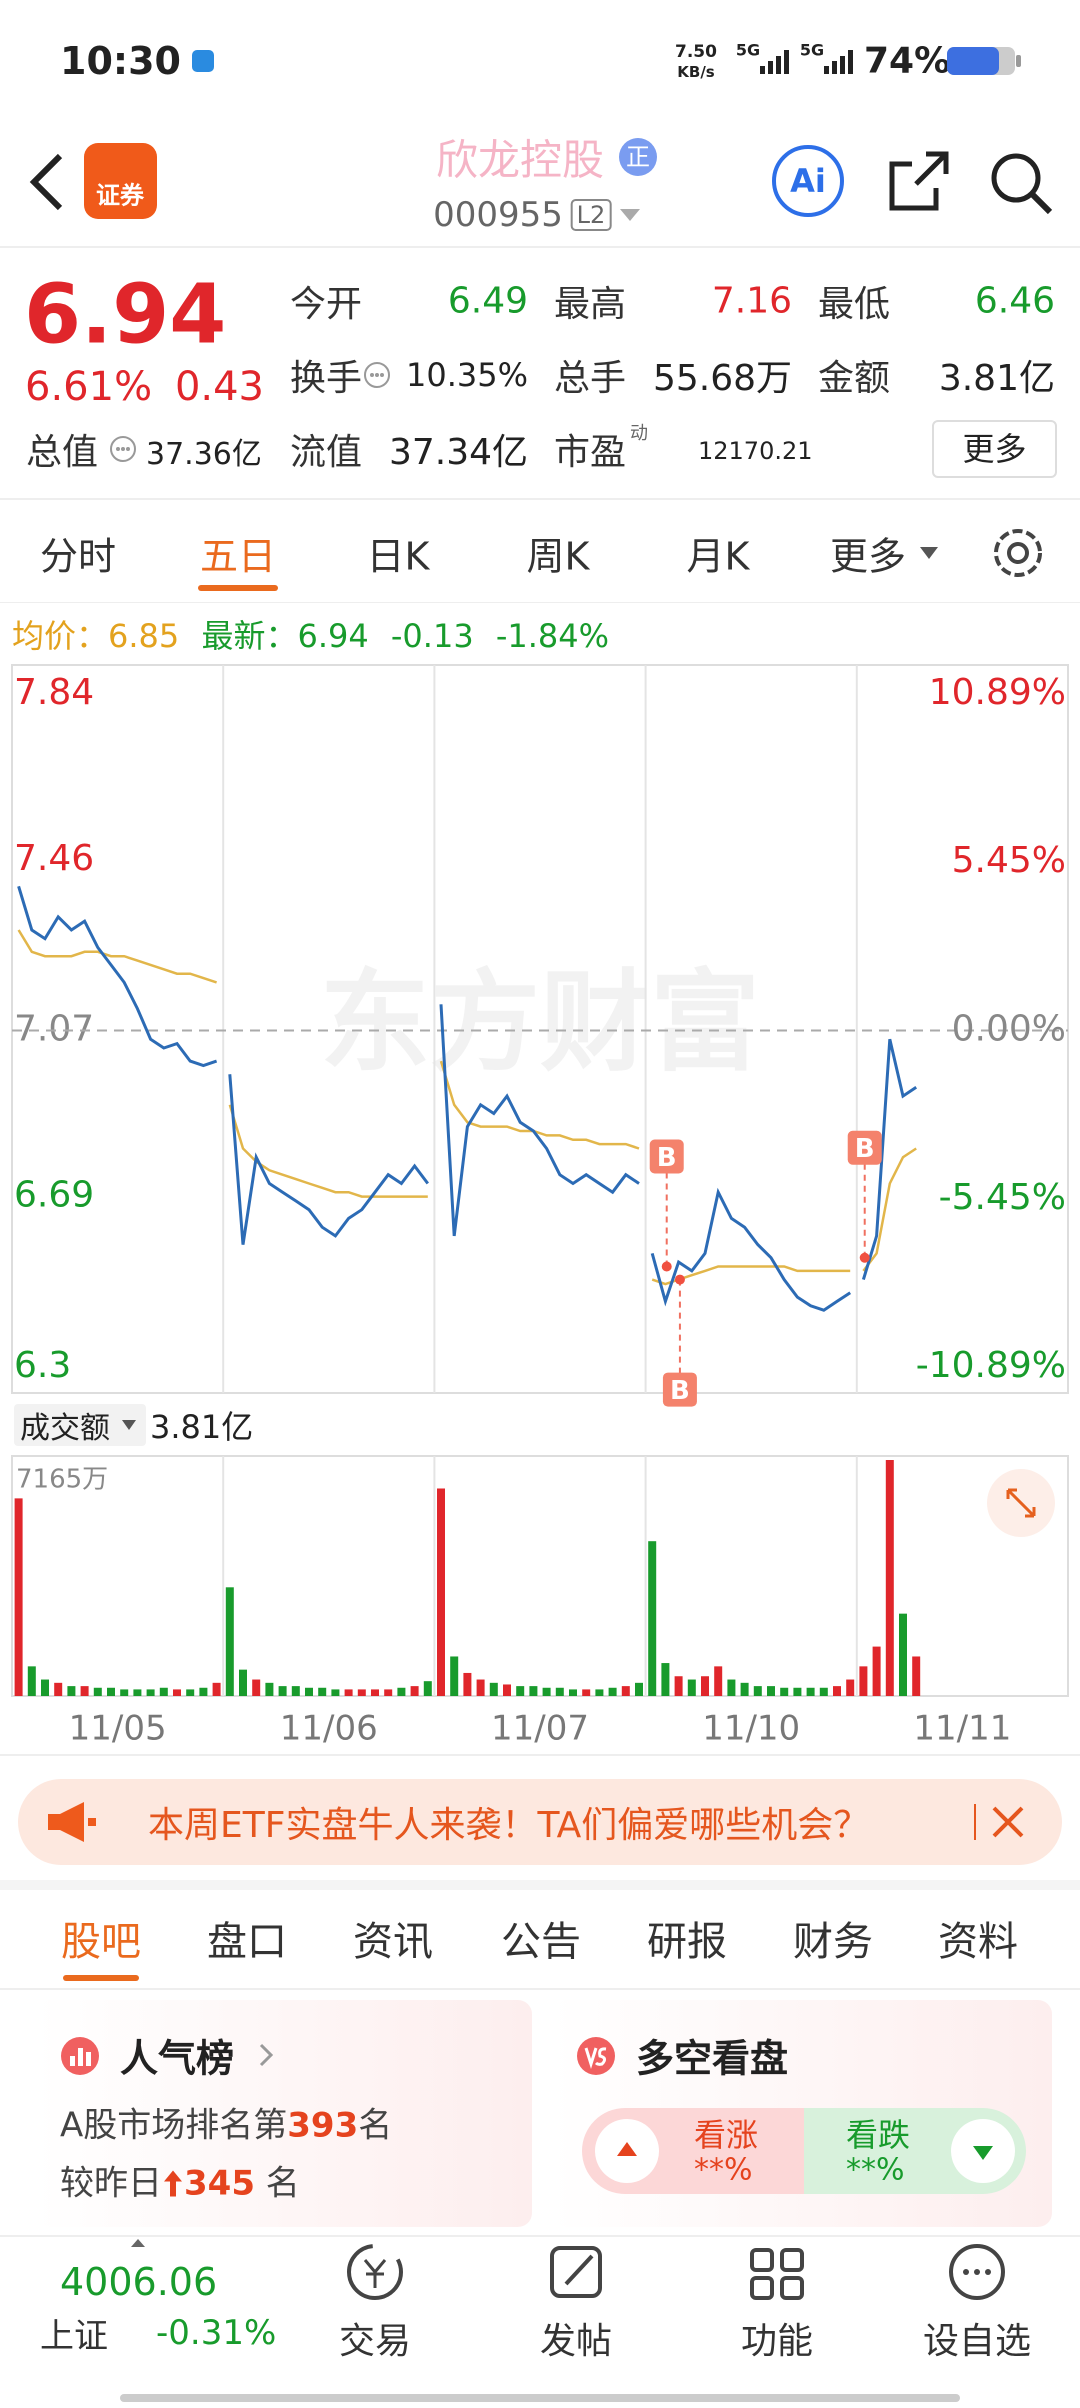  I want to click on field-label: 流值, so click(326, 452).